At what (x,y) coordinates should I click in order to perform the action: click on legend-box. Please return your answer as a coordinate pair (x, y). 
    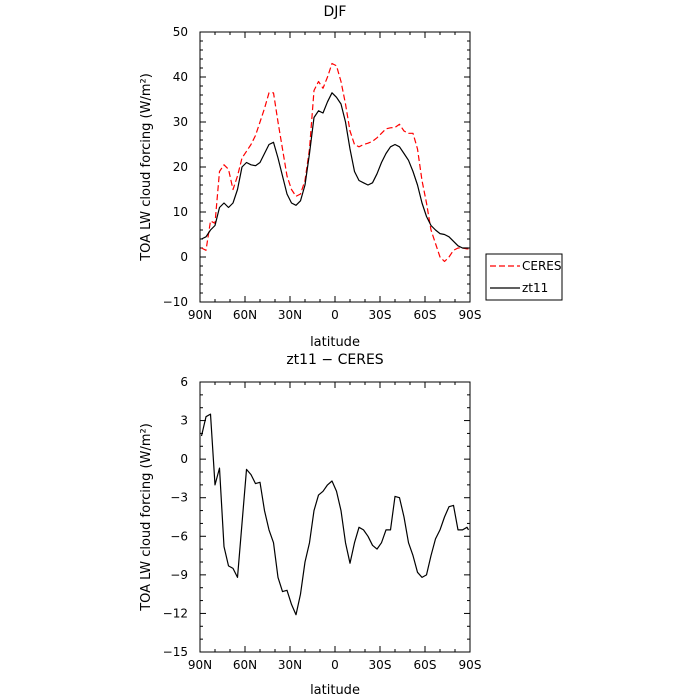
    Looking at the image, I should click on (524, 277).